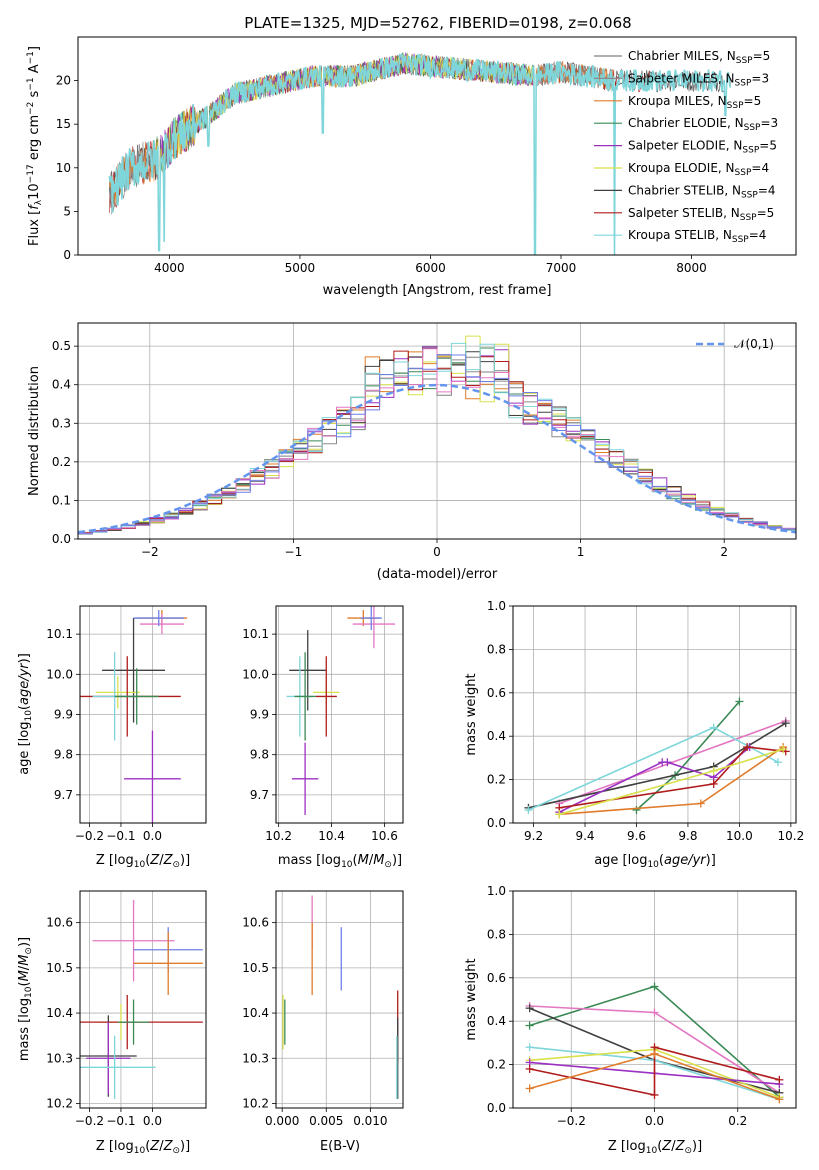 The image size is (819, 1170). What do you see at coordinates (754, 344) in the screenshot?
I see `legend-entry: 𝒩(0,1)` at bounding box center [754, 344].